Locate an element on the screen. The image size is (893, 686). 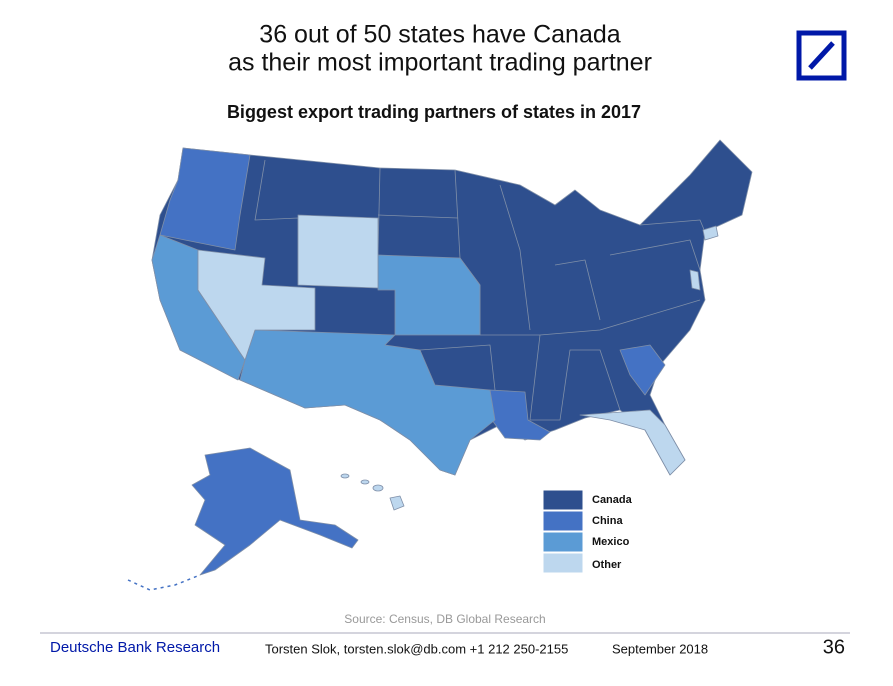
legend-label: Canada is located at coordinates (612, 500).